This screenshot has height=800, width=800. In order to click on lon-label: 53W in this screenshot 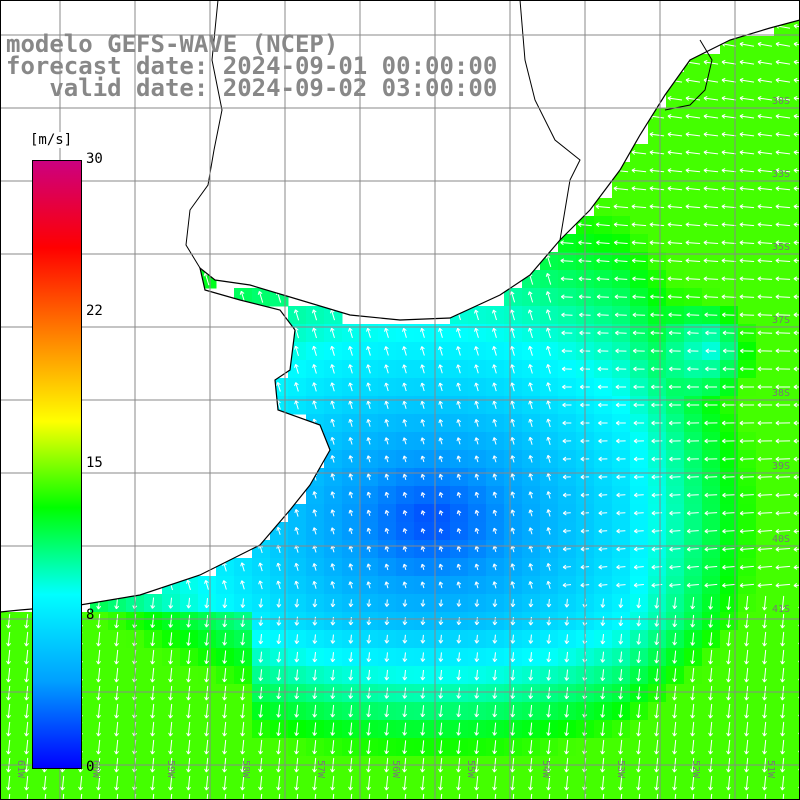, I will do `click(620, 769)`.